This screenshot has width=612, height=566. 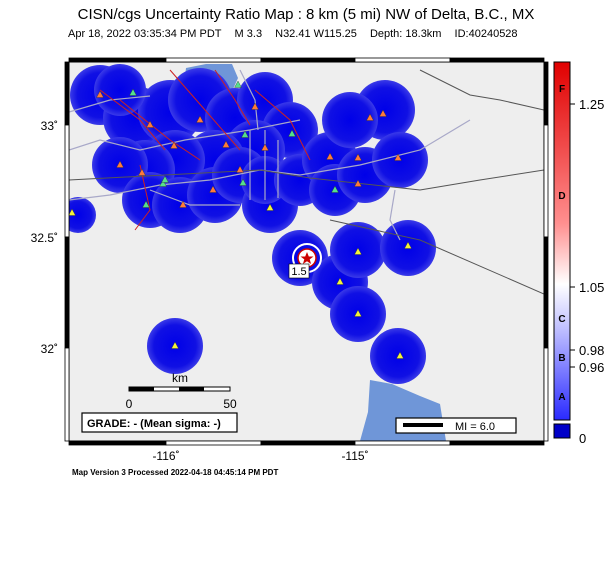 I want to click on colorbar: F D C B A 1.25 1.05 0.98 0.96 0, so click(x=578, y=253).